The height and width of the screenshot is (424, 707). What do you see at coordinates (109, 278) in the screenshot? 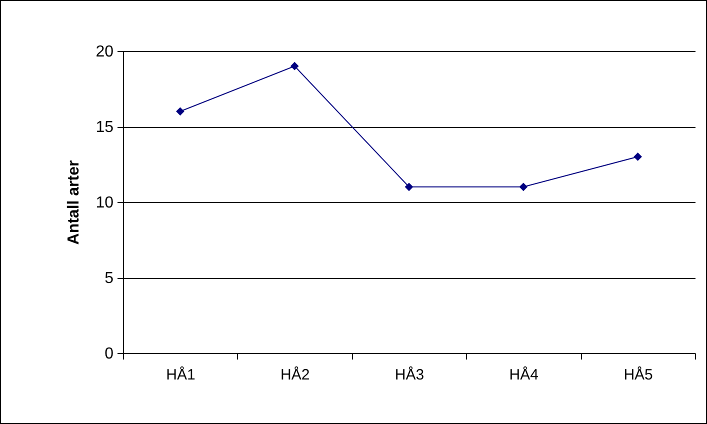
I see `y-tick-label: 5` at bounding box center [109, 278].